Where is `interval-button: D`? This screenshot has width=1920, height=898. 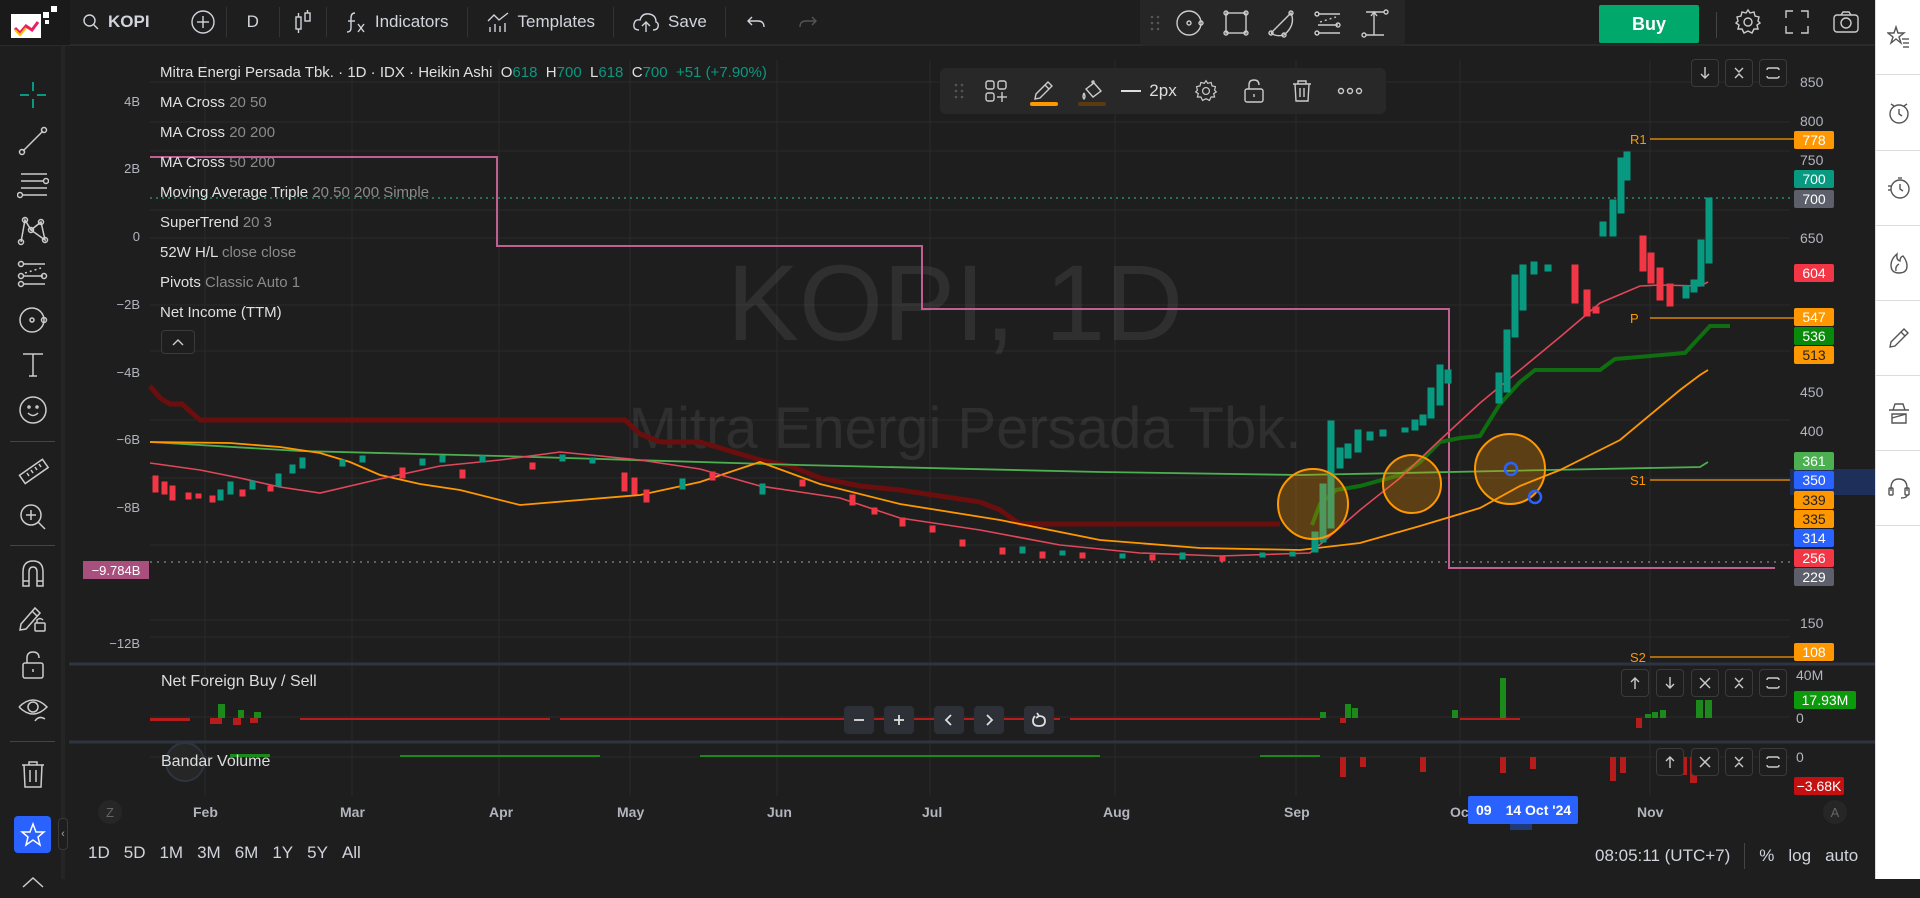
interval-button: D is located at coordinates (253, 22).